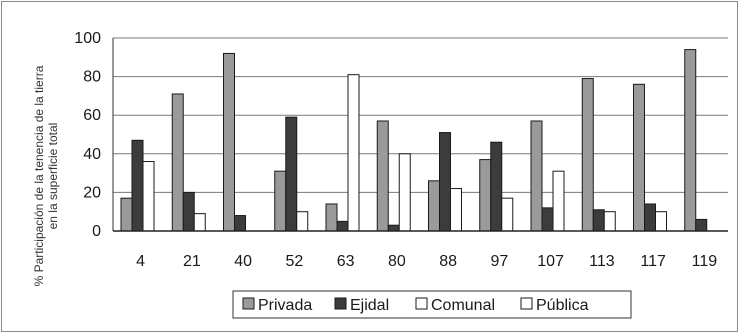 This screenshot has width=739, height=333. I want to click on x-tick-label: 117, so click(653, 261).